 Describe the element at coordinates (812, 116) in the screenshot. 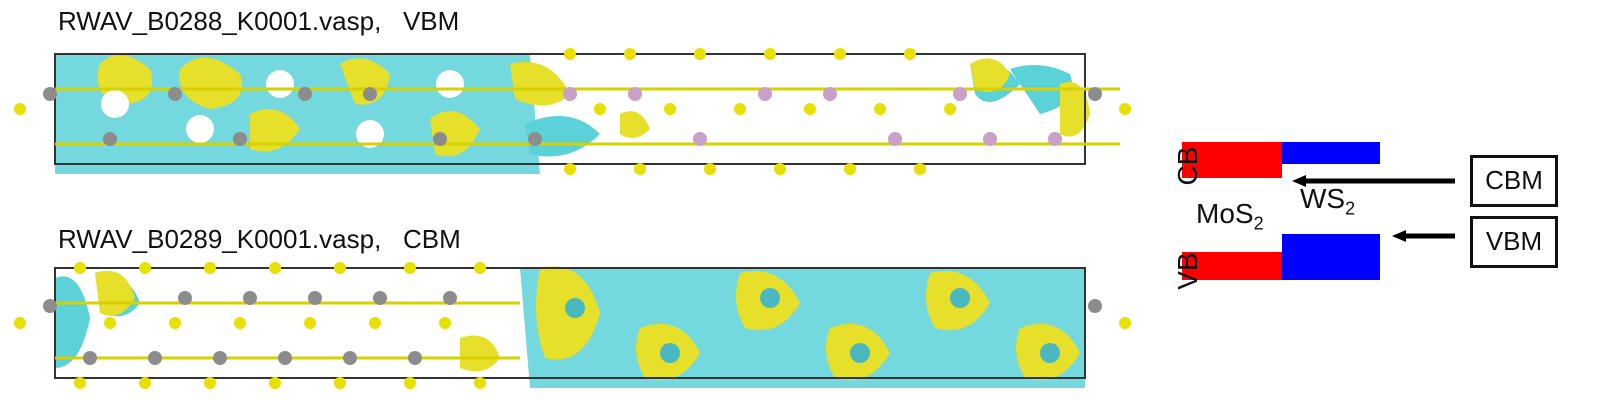

I see `metal-atoms-mo` at that location.